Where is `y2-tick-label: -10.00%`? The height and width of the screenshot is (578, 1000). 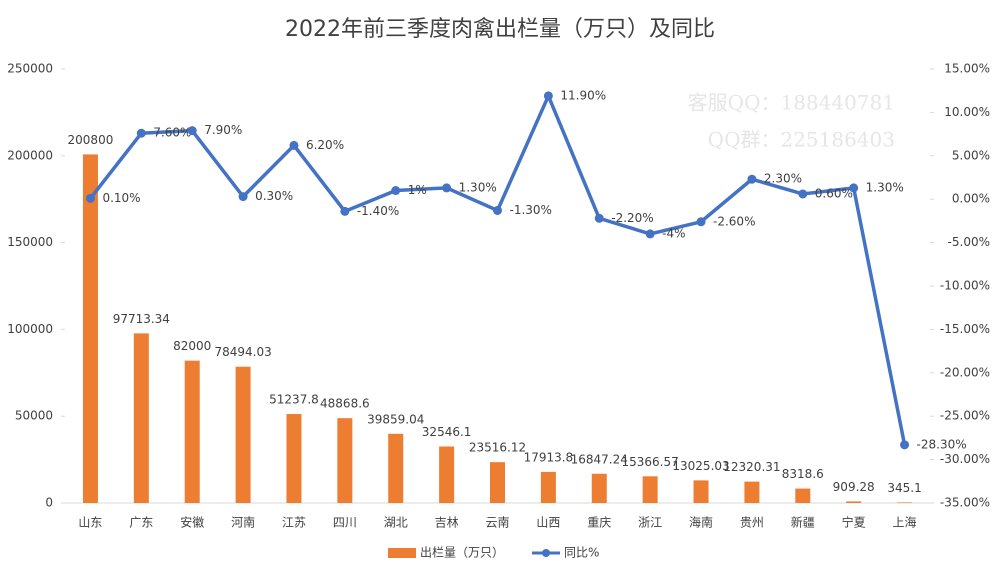 y2-tick-label: -10.00% is located at coordinates (965, 286).